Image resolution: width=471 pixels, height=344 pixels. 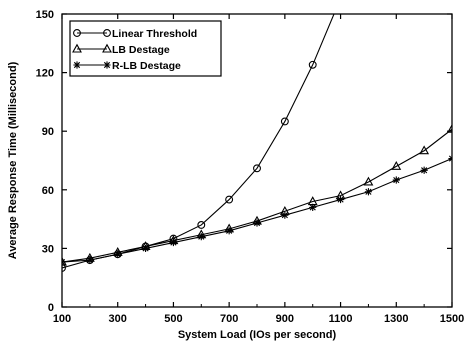 I want to click on legend-entry: R-LB Destage, so click(x=127, y=66).